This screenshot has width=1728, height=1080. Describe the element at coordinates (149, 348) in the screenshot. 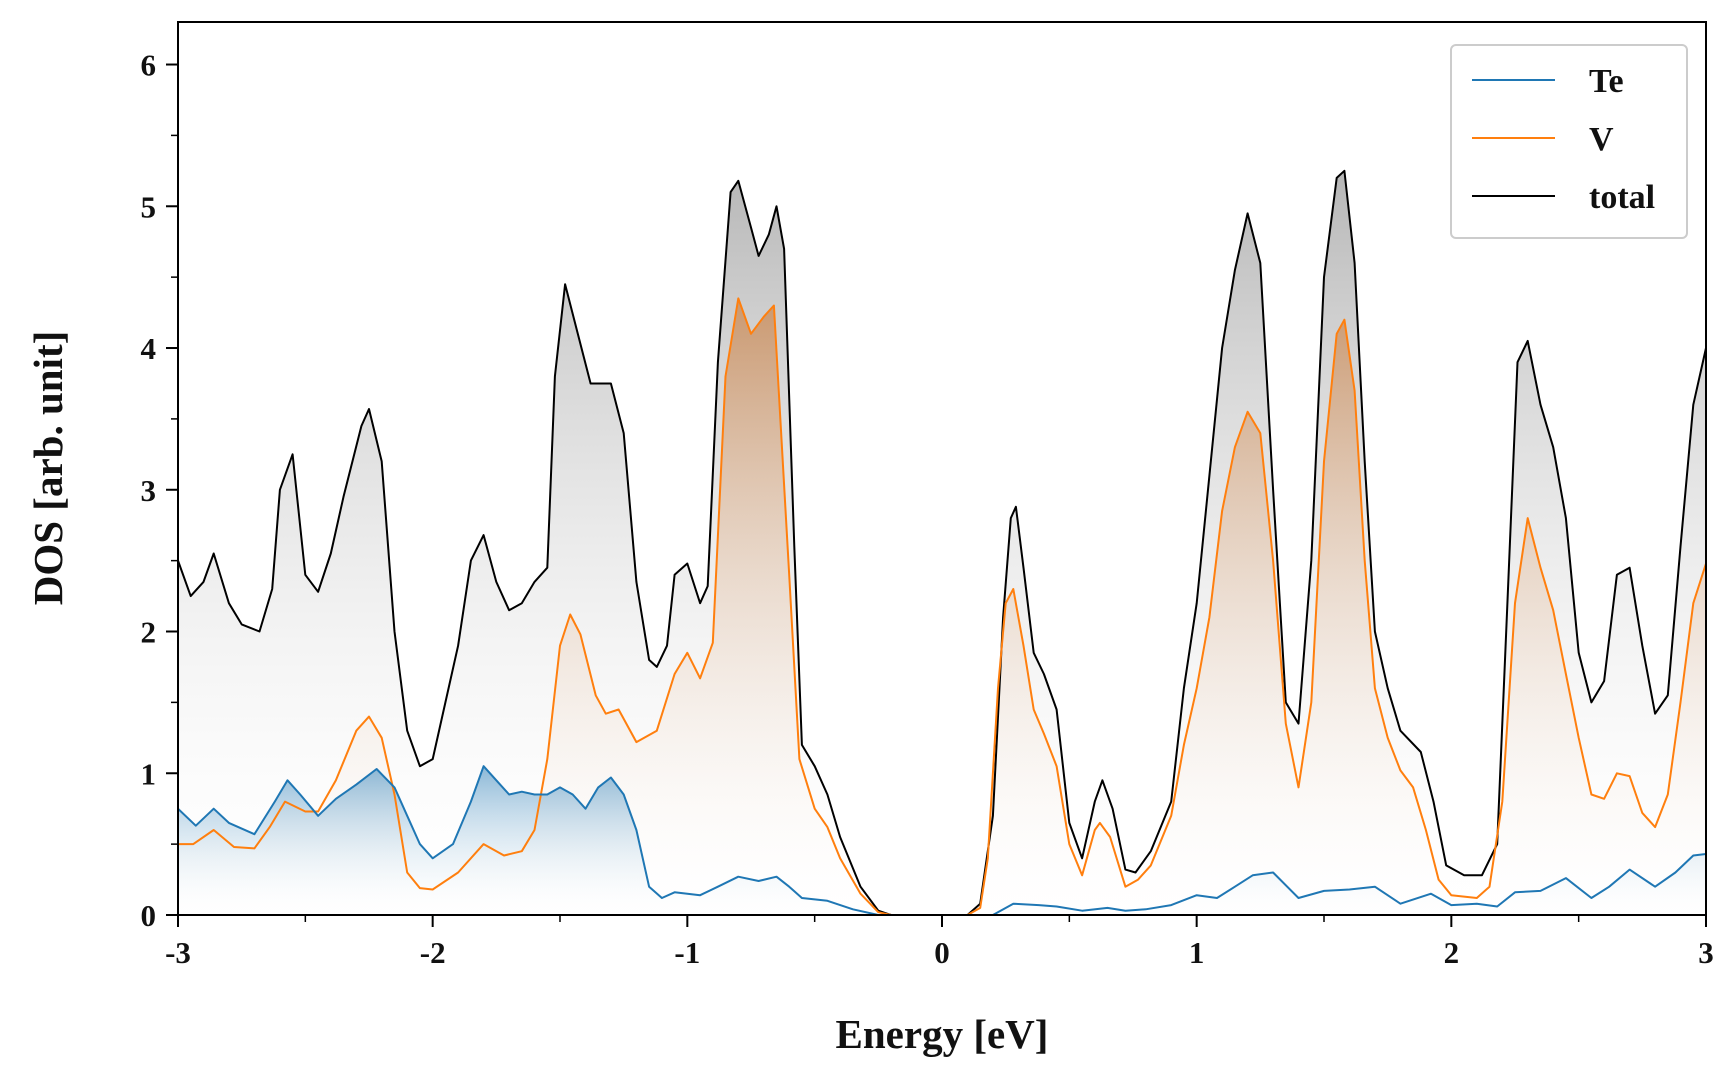

I see `y-tick-label: 4` at that location.